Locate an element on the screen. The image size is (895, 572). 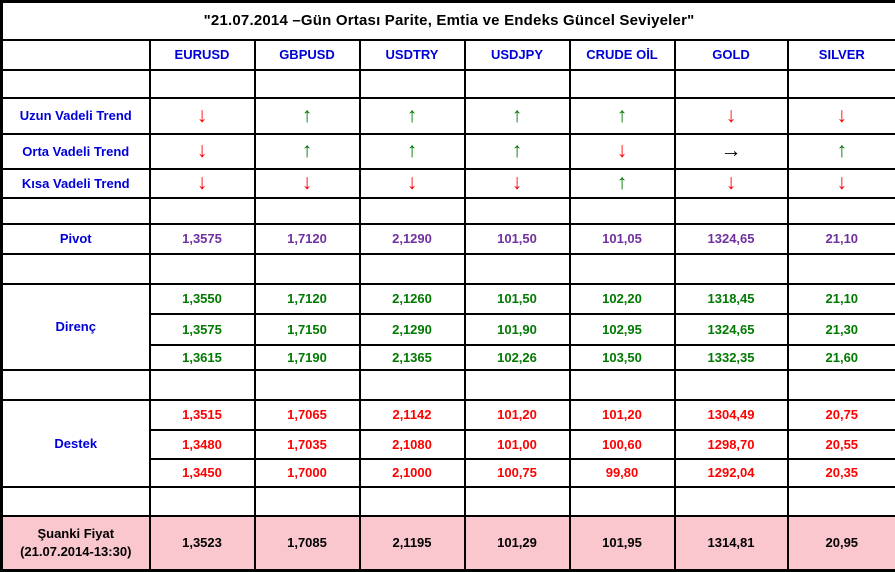
resistance-value: 1,7150 is located at coordinates (307, 329).